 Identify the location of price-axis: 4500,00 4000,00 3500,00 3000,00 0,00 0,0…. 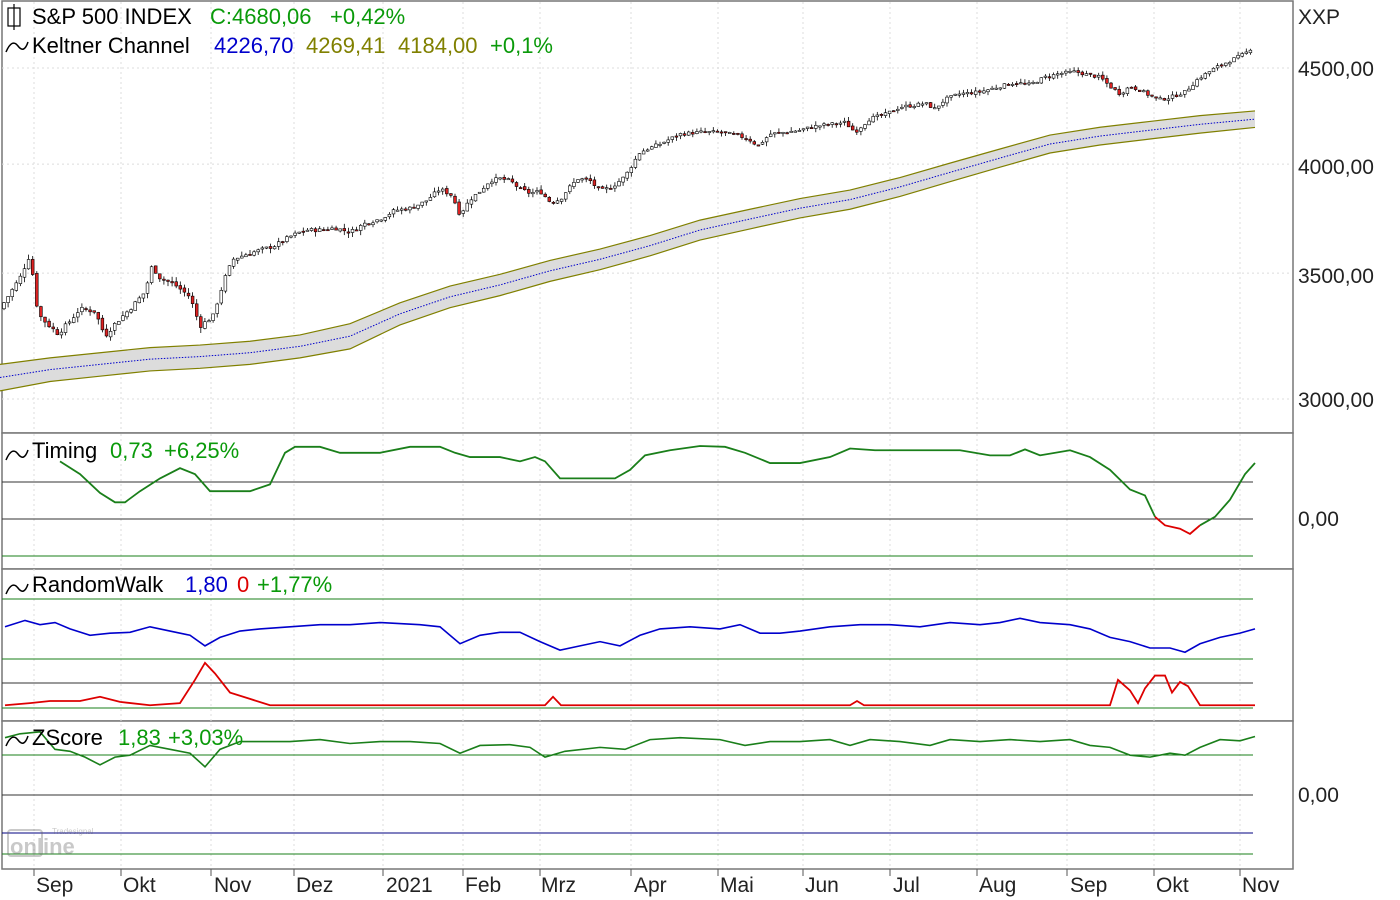
(1336, 432).